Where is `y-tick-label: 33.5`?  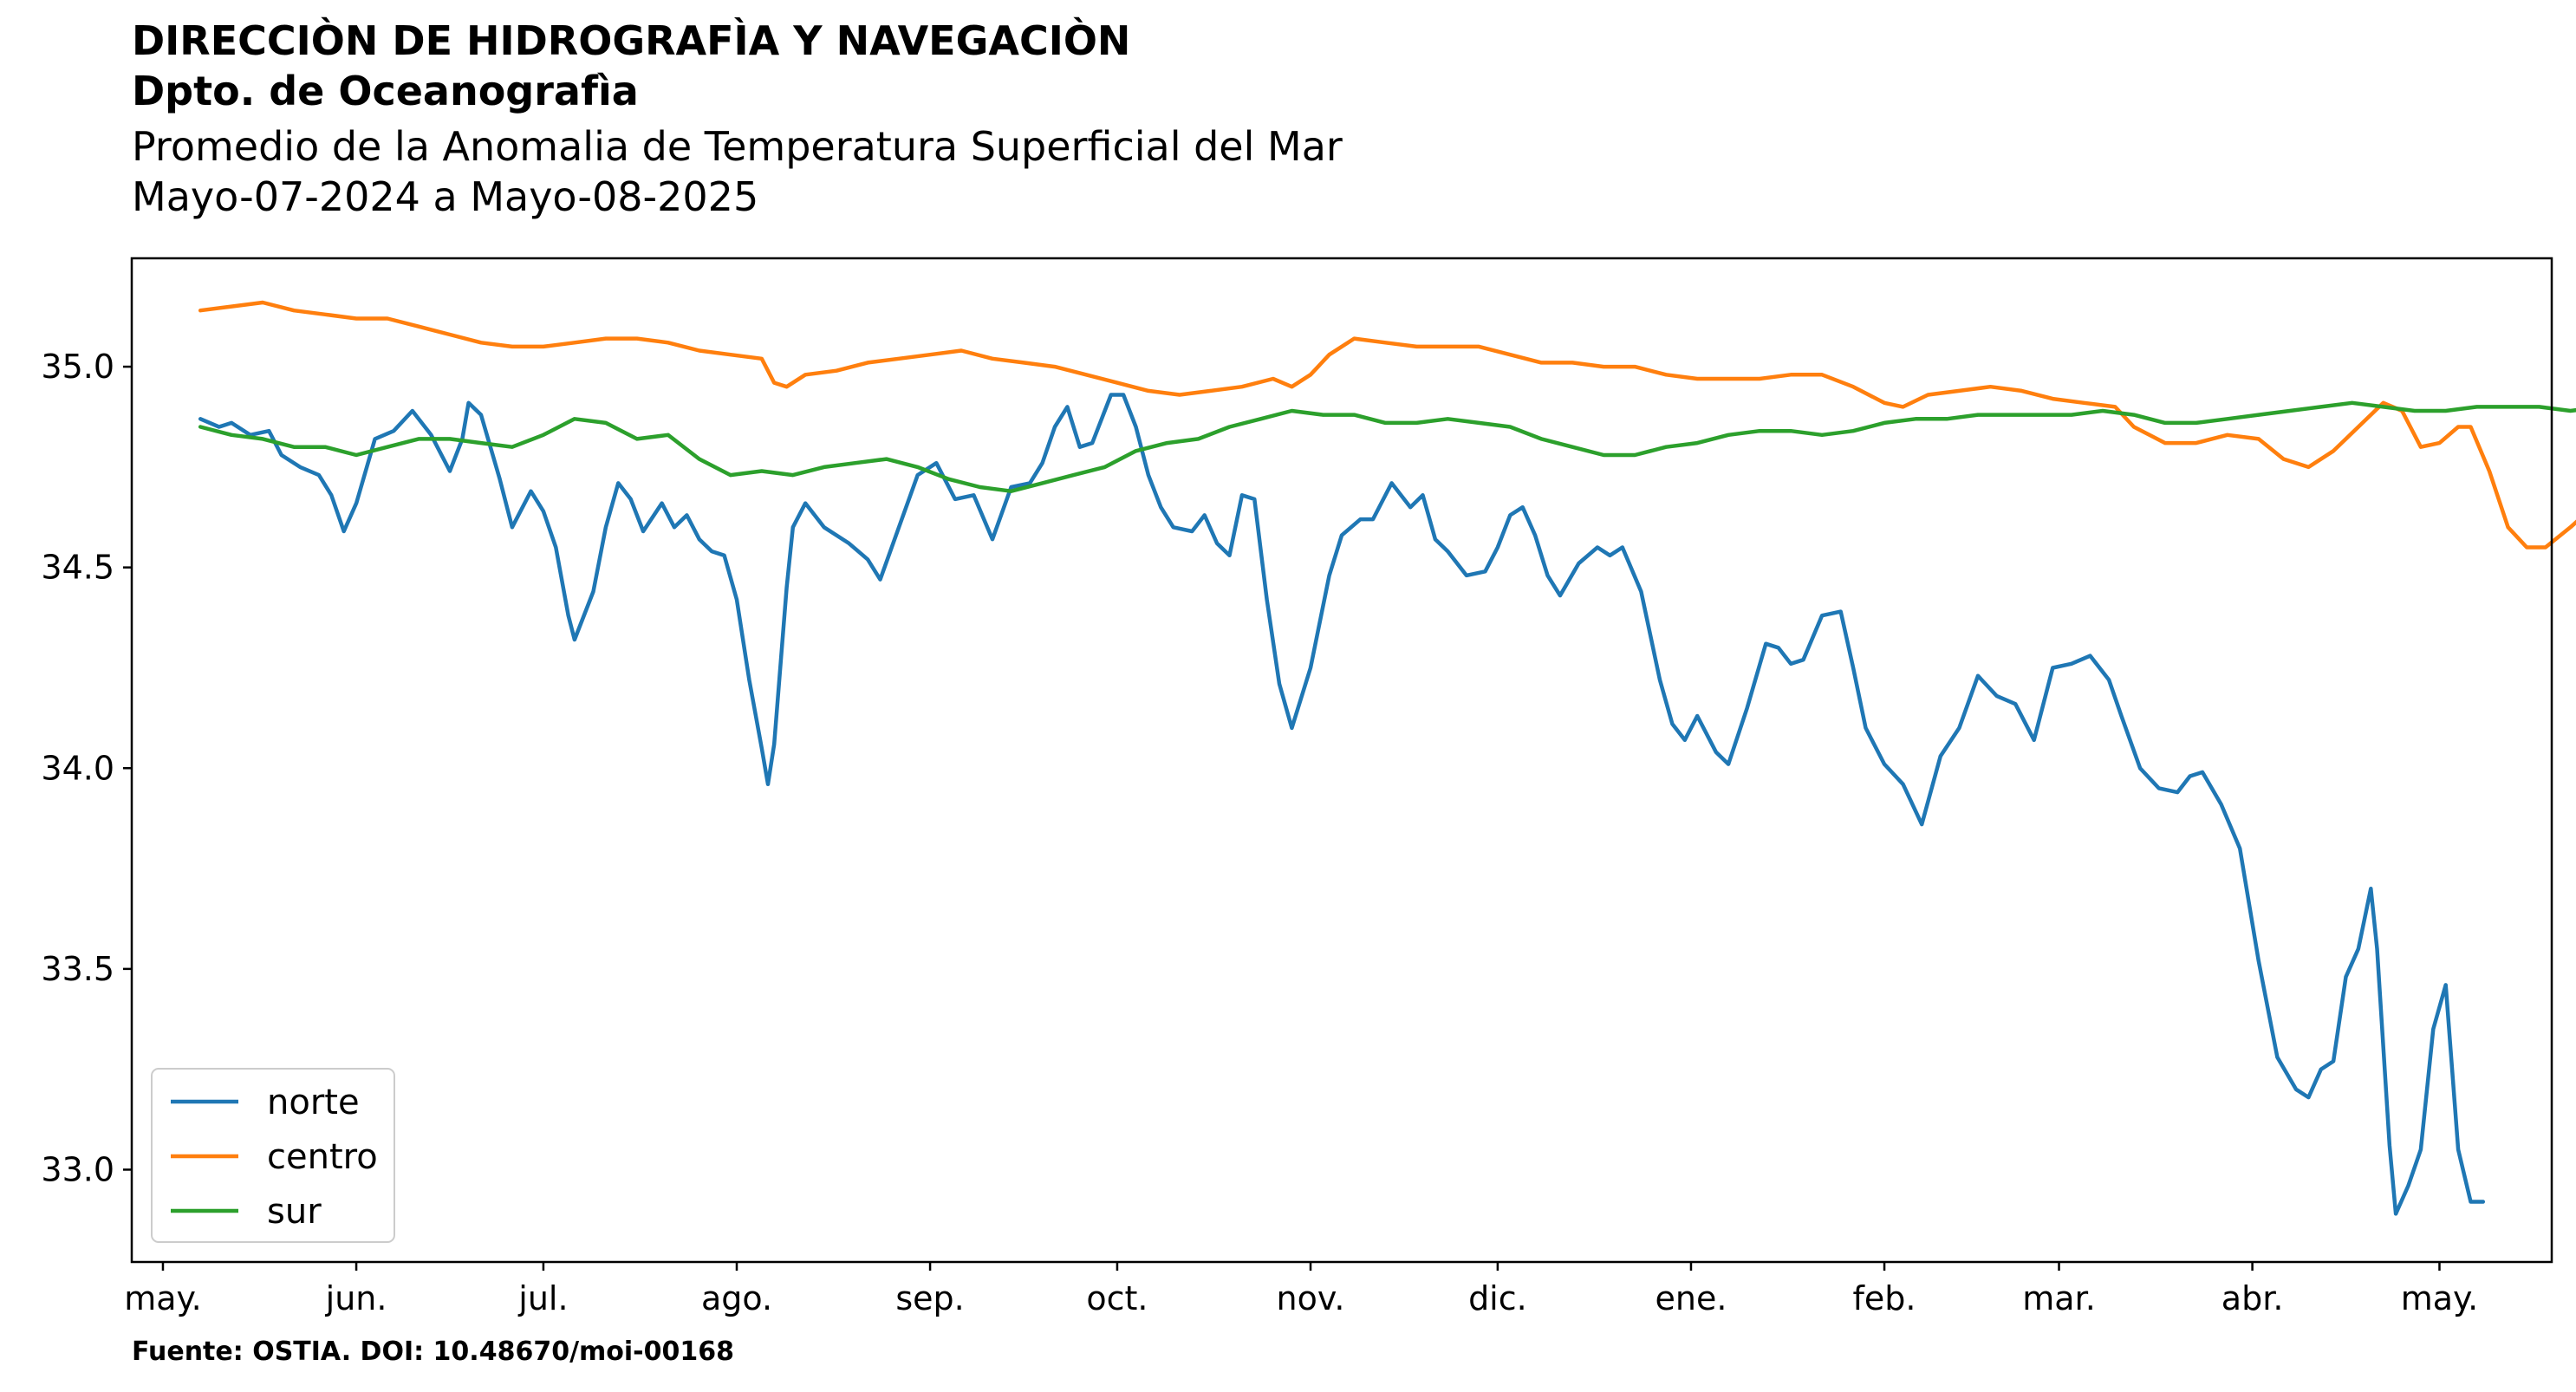 y-tick-label: 33.5 is located at coordinates (77, 969).